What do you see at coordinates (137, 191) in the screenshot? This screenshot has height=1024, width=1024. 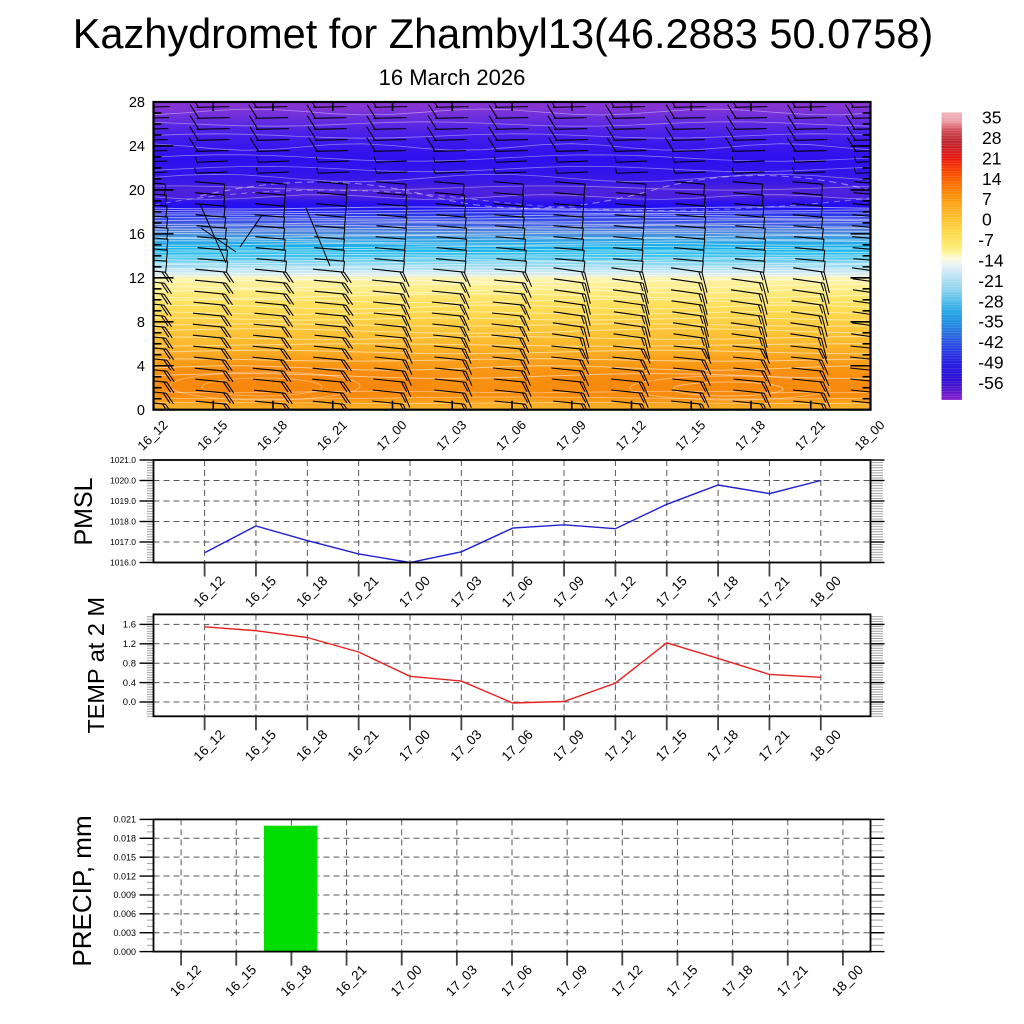 I see `svg-text: 20` at bounding box center [137, 191].